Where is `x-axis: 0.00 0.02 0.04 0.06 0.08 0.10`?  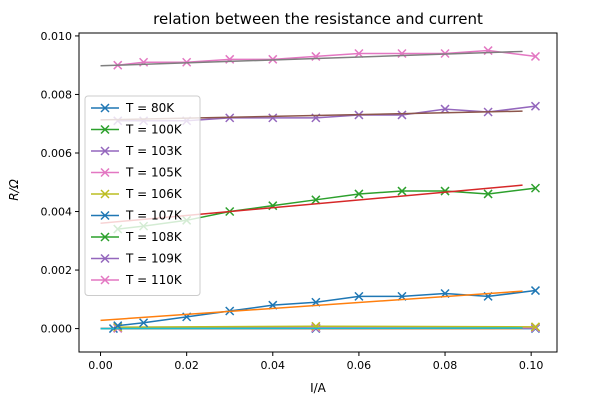 x-axis: 0.00 0.02 0.04 0.06 0.08 0.10 is located at coordinates (315, 362).